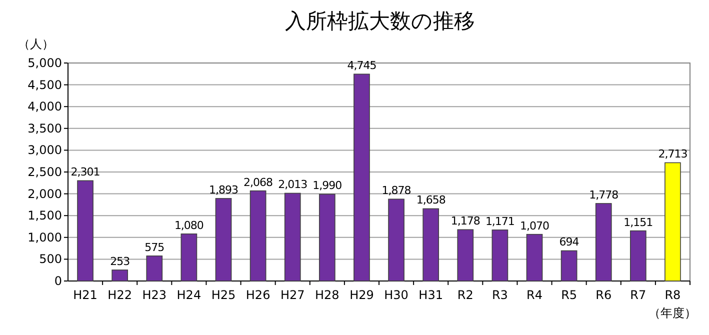  Describe the element at coordinates (672, 313) in the screenshot. I see `x-axis-title: （年度）` at that location.